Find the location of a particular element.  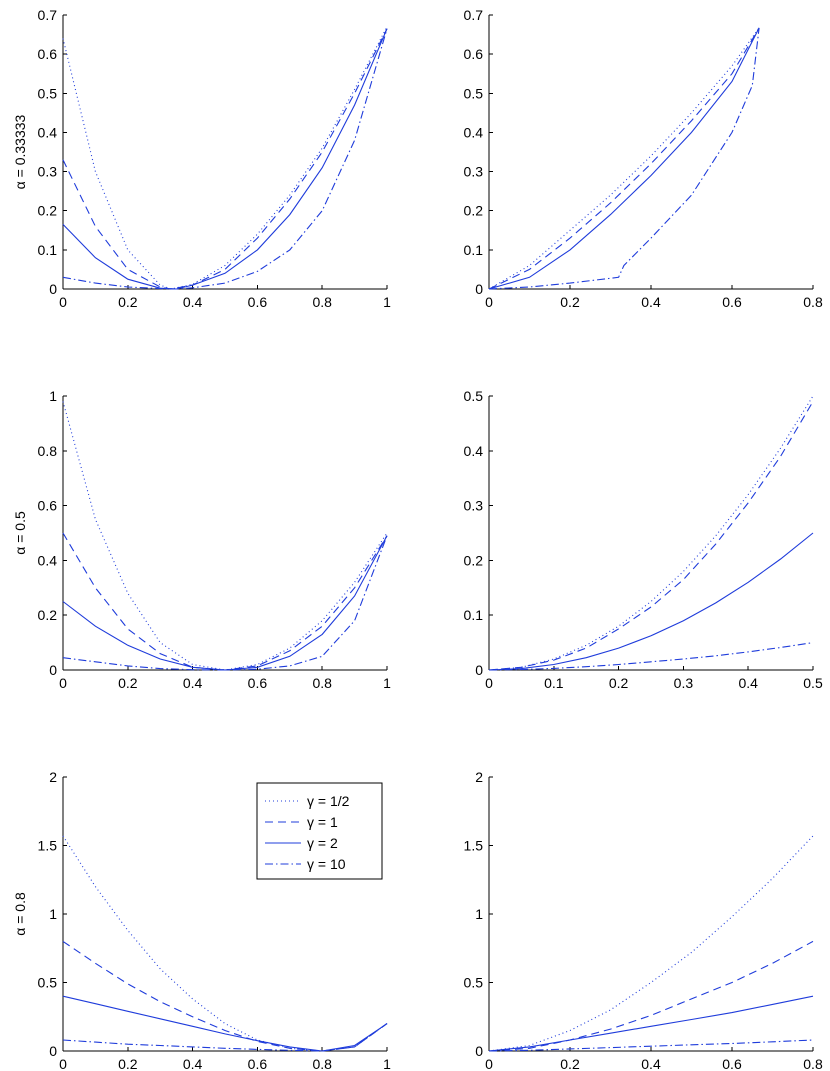

legend-label: γ = 2 is located at coordinates (322, 843).